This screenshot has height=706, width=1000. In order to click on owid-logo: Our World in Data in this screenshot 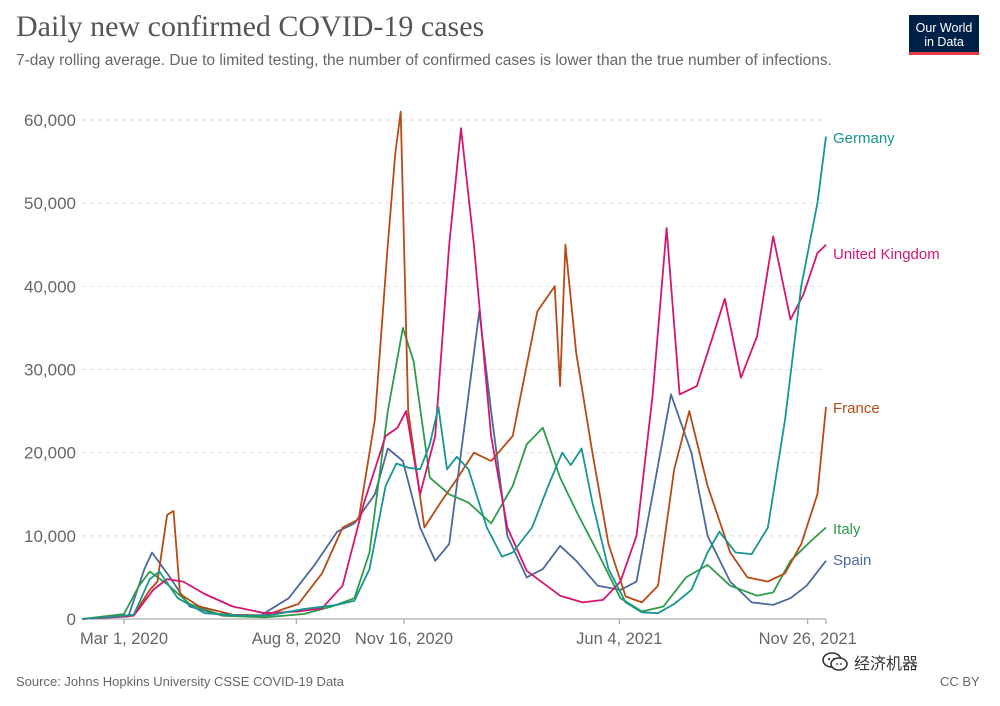, I will do `click(944, 35)`.